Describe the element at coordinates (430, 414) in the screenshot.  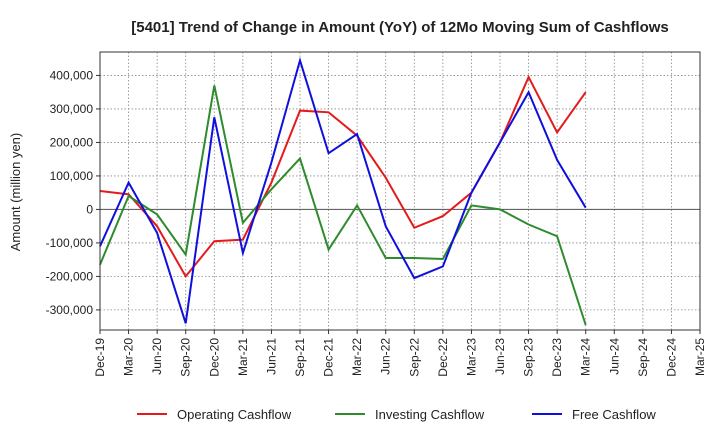
I see `investing-cashflow-legend-label: Investing Cashflow` at that location.